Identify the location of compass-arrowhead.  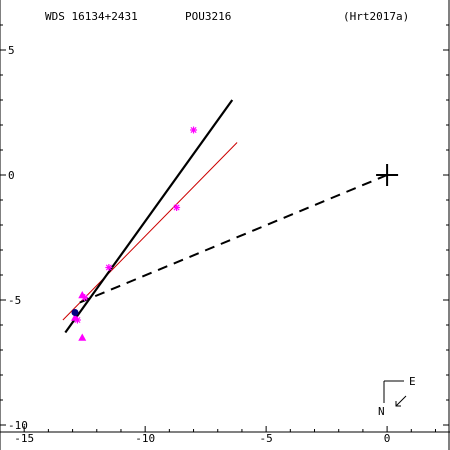
(398, 404).